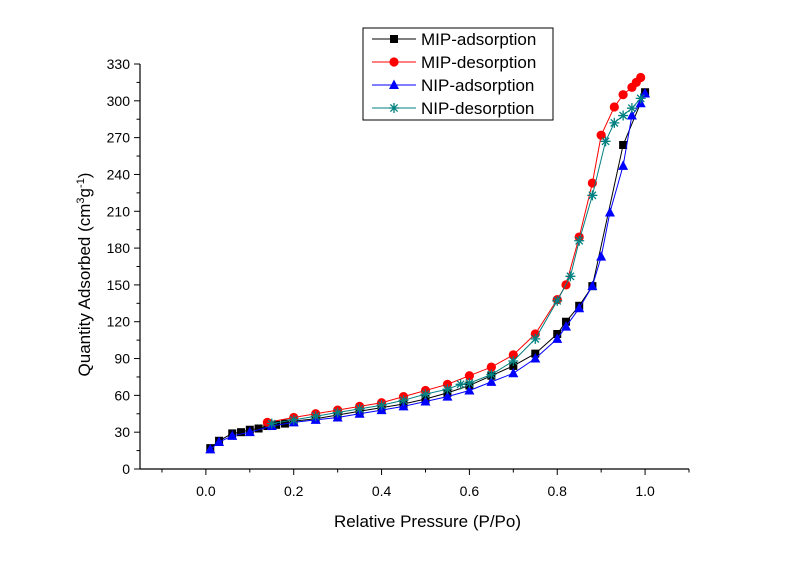 The width and height of the screenshot is (800, 564). I want to click on x-axis-title: Relative Pressure (P/Po), so click(427, 521).